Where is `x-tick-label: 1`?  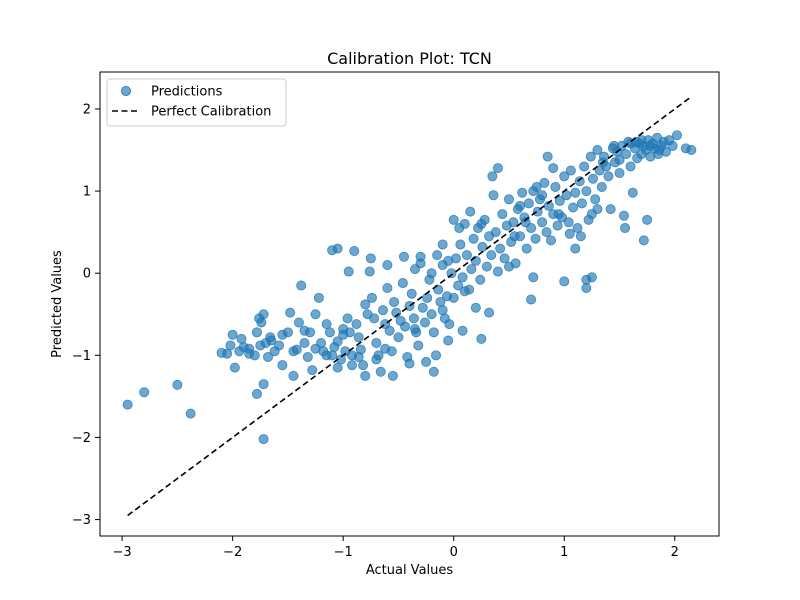 x-tick-label: 1 is located at coordinates (564, 552).